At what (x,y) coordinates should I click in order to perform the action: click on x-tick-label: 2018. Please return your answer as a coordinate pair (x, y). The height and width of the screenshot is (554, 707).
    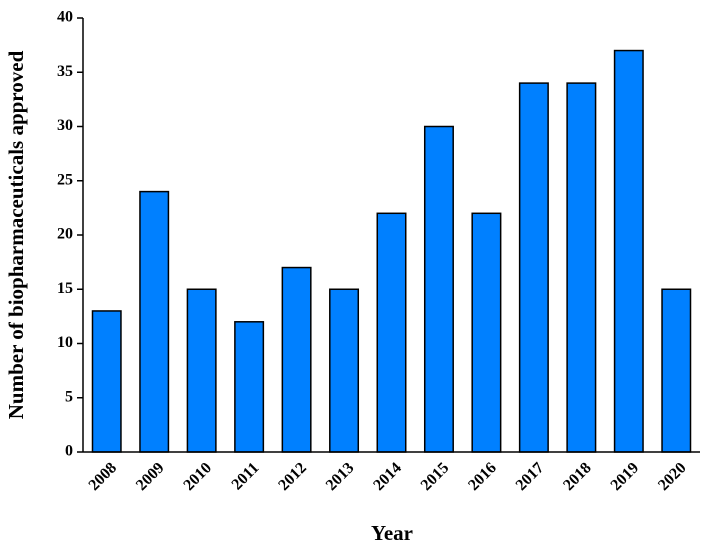
    Looking at the image, I should click on (577, 476).